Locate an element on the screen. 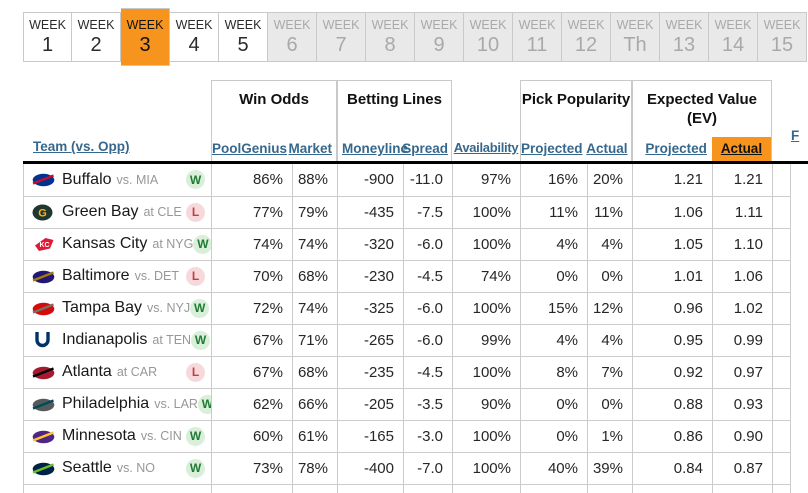  week-tab-number: 1 is located at coordinates (47, 45).